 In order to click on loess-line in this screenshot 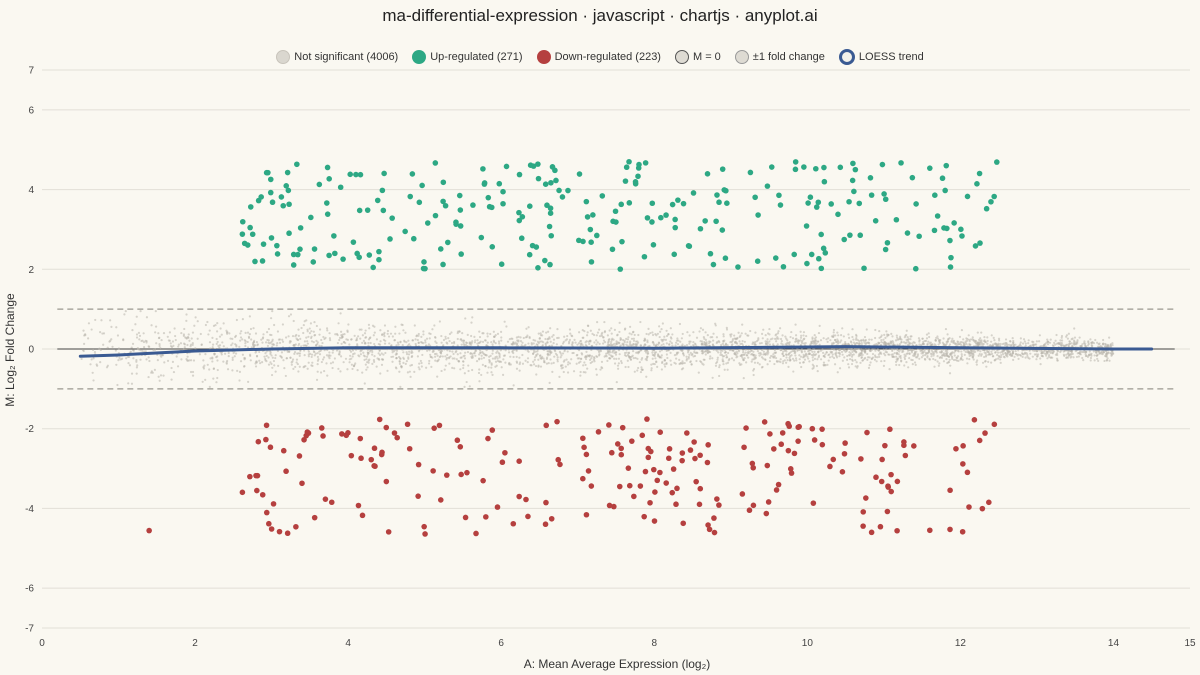, I will do `click(616, 351)`.